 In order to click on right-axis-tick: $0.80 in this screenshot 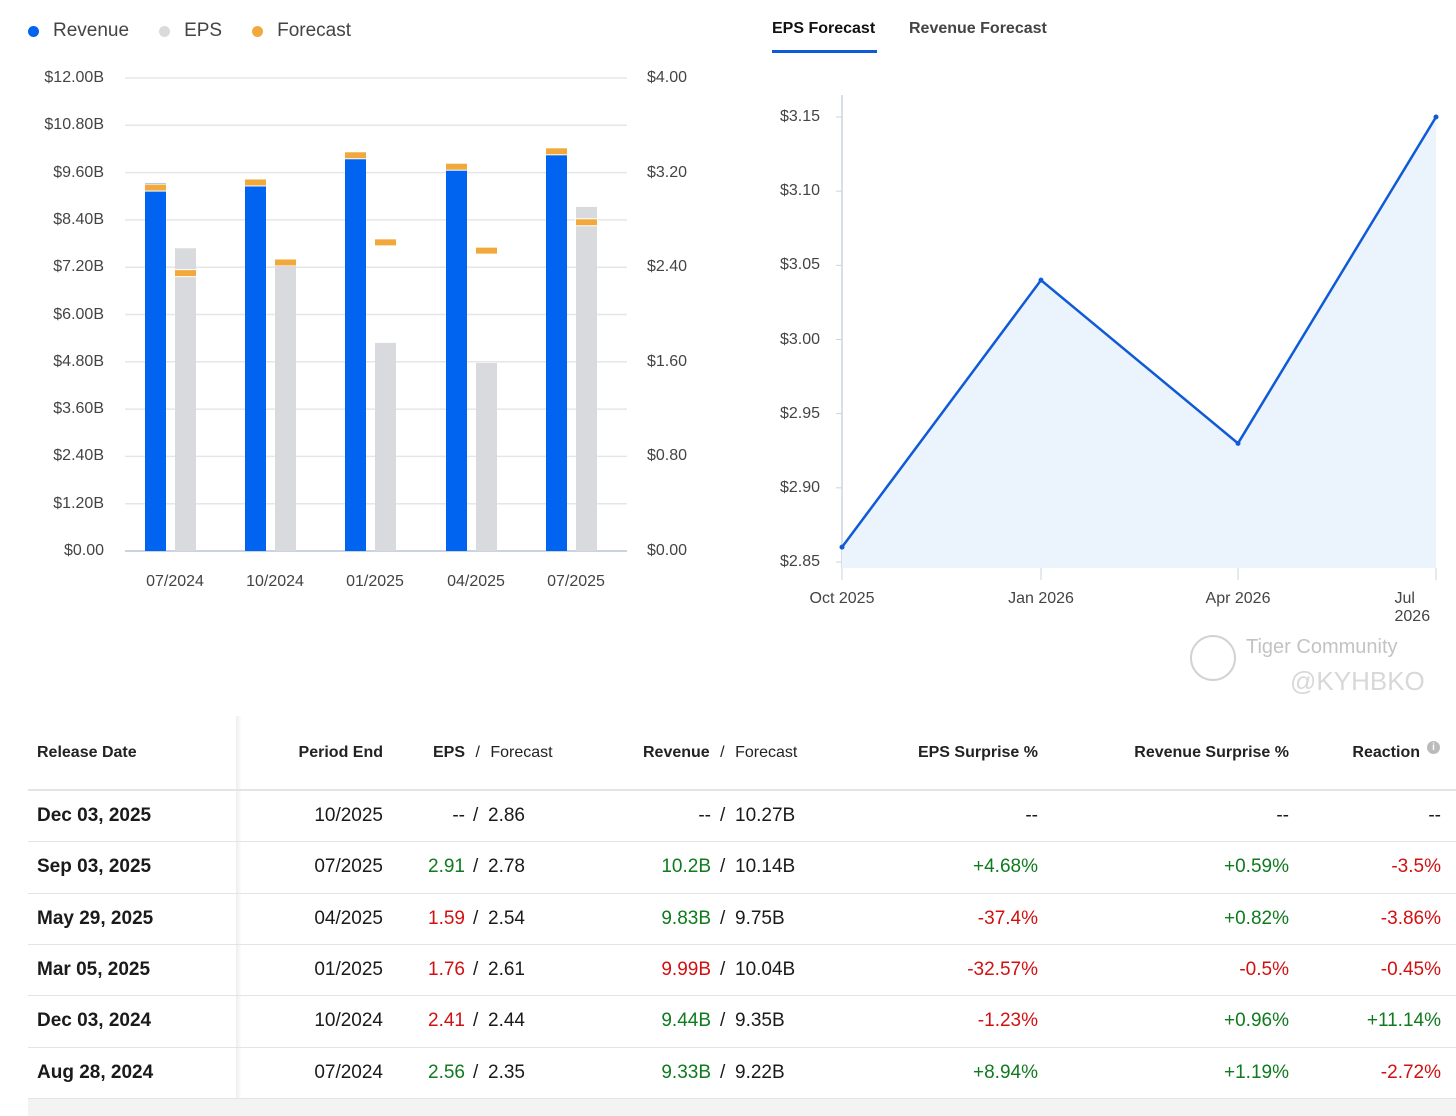, I will do `click(667, 456)`.